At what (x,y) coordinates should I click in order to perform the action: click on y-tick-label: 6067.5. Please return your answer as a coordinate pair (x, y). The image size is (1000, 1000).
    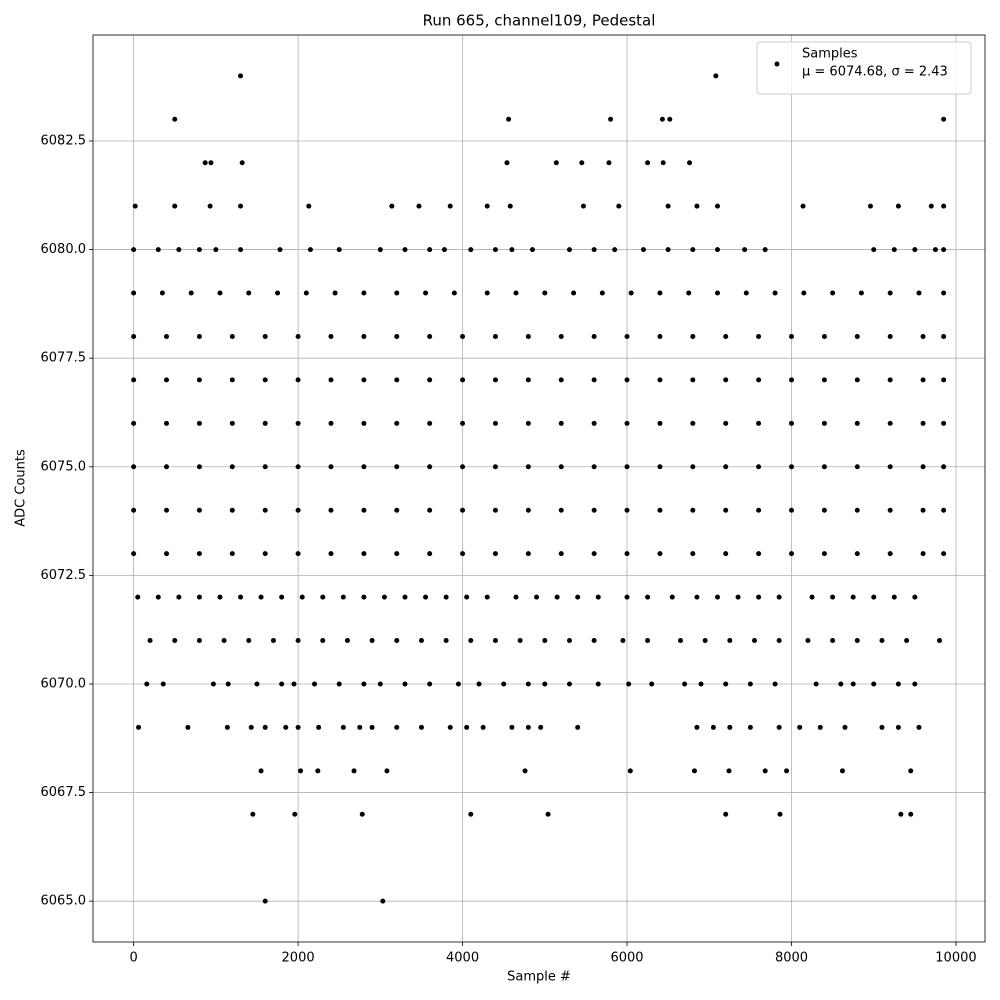
    Looking at the image, I should click on (64, 792).